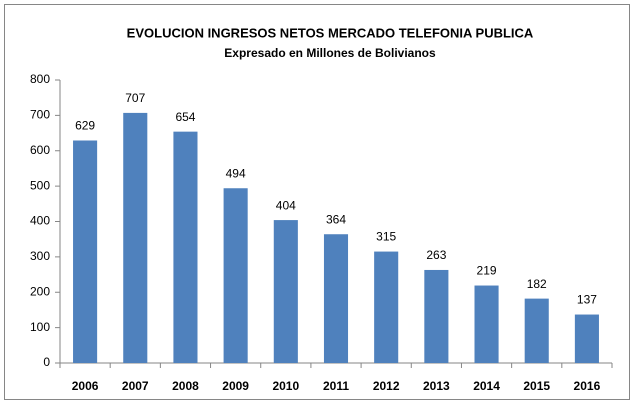 The height and width of the screenshot is (409, 635). Describe the element at coordinates (46, 362) in the screenshot. I see `y-tick-label: 0` at that location.